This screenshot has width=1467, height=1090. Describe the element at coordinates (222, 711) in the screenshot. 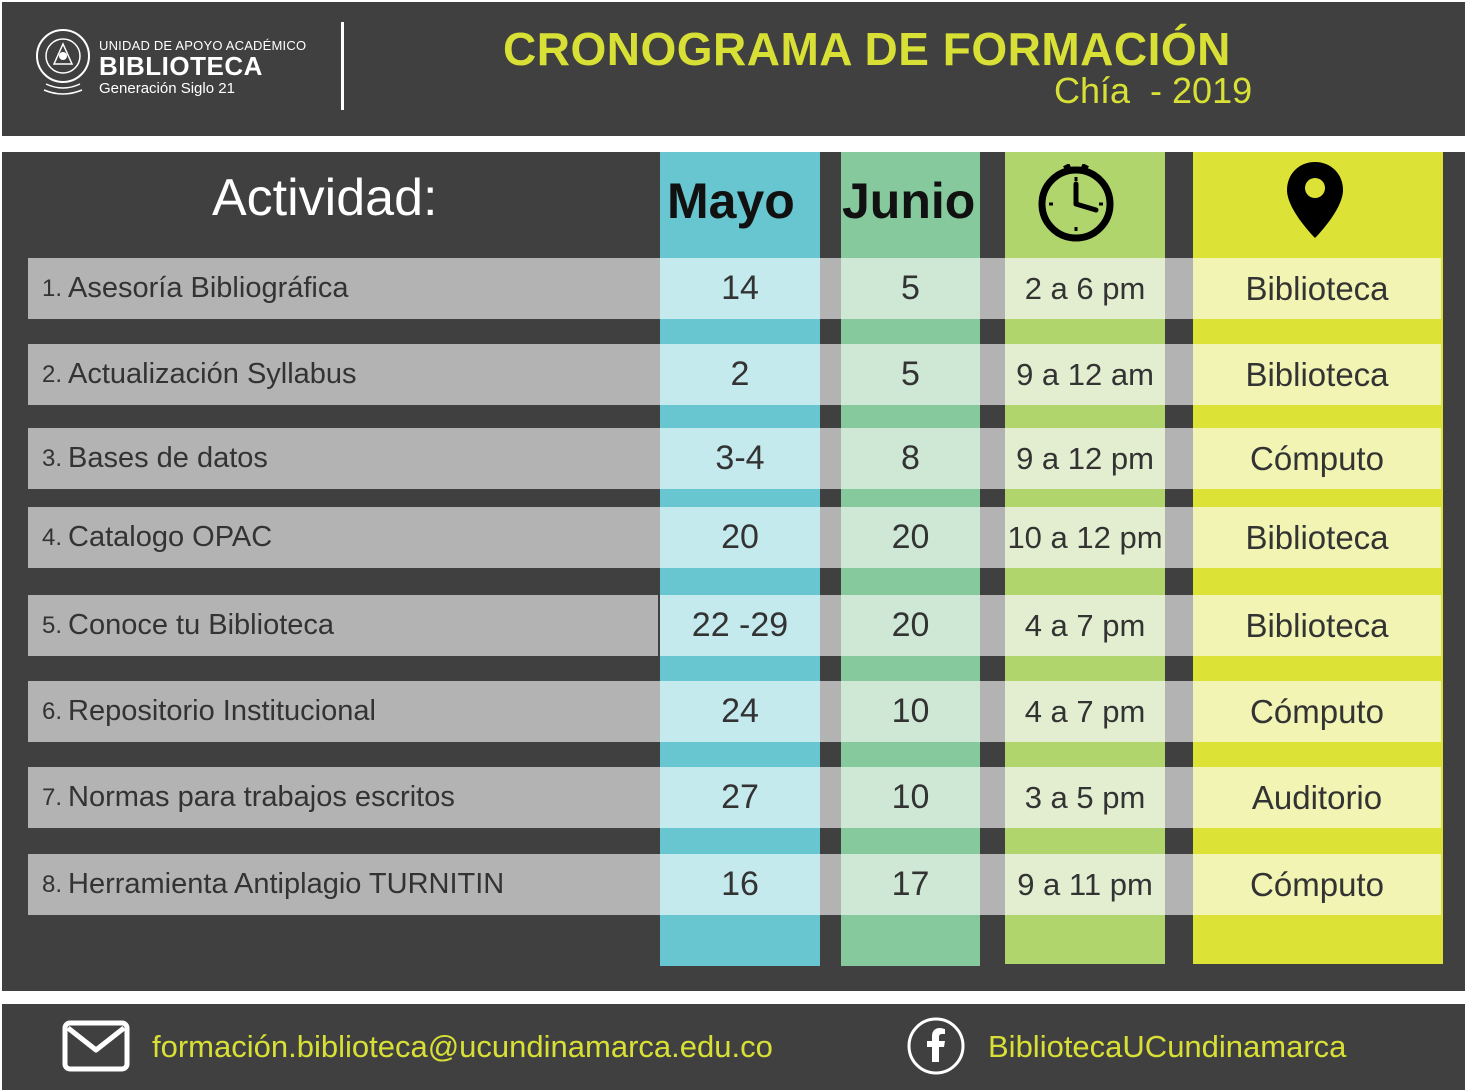

I see `activity-label: Repositorio Institucional` at that location.